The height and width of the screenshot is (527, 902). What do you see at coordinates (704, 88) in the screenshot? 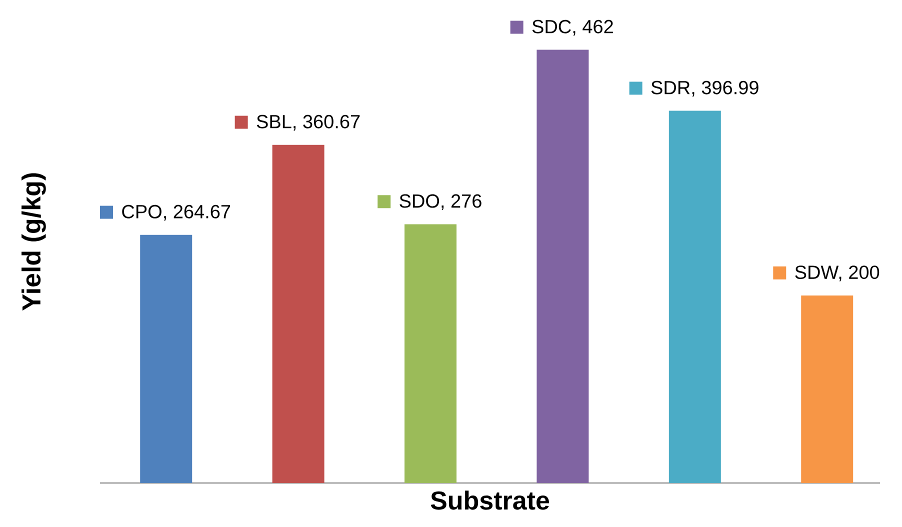
I see `data-label: SDR, 396.99` at bounding box center [704, 88].